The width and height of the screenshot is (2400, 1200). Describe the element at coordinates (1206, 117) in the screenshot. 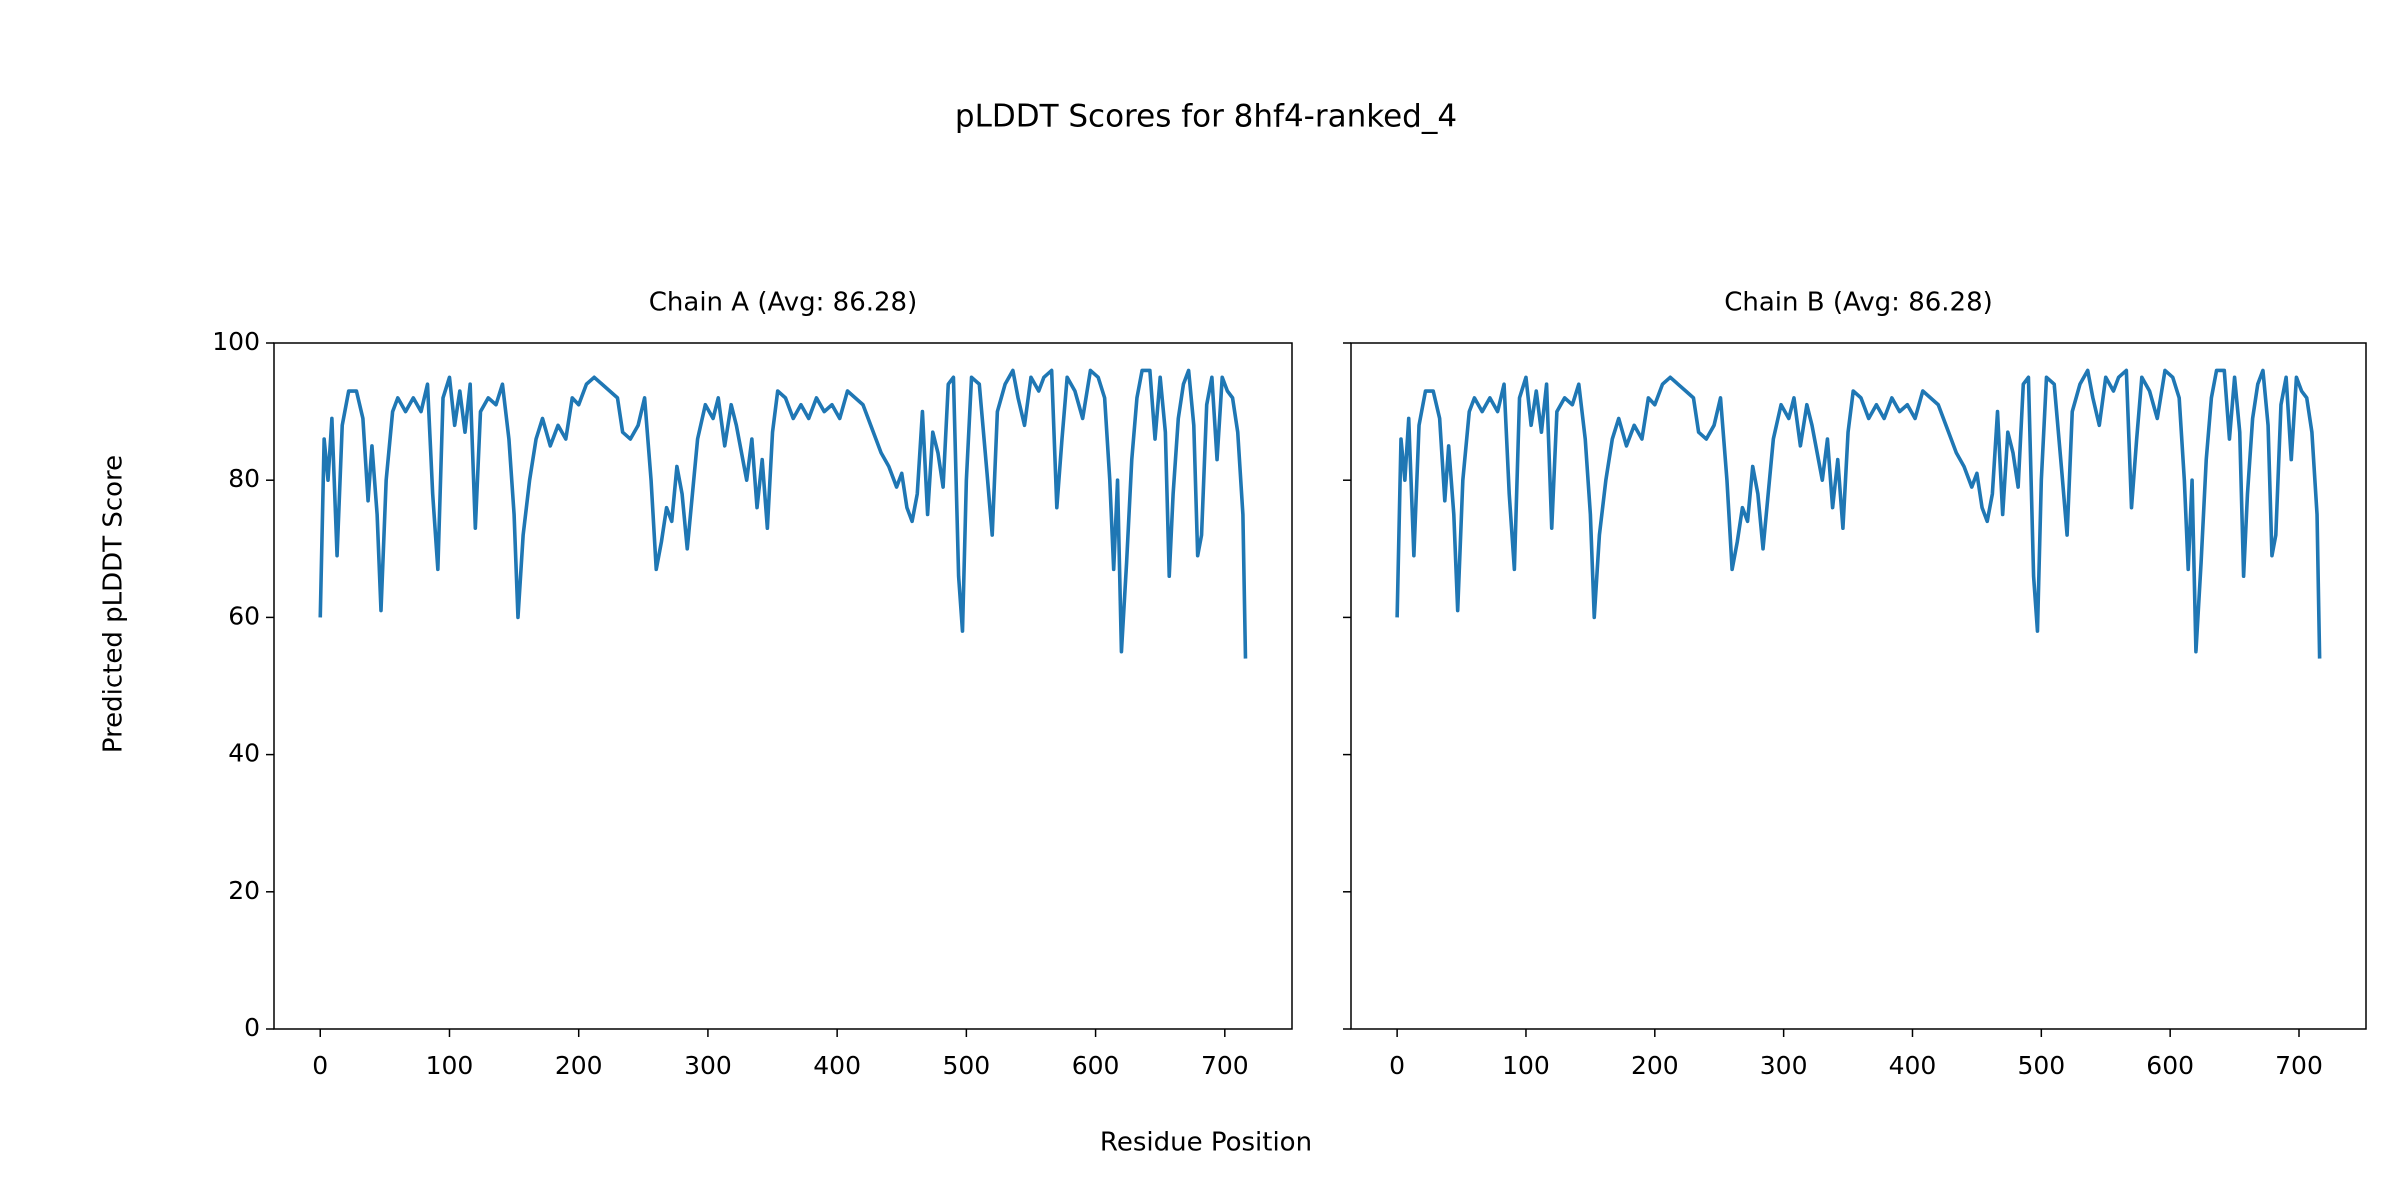

I see `figure-title: pLDDT Scores for 8hf4-ranked_4` at that location.